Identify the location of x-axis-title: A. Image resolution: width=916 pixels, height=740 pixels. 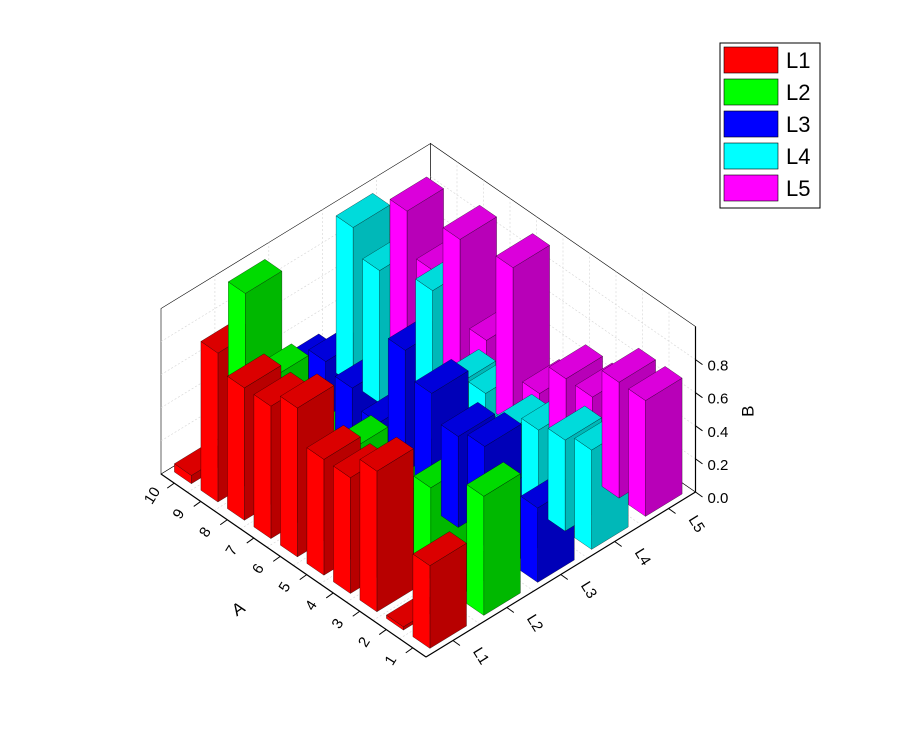
(238, 609).